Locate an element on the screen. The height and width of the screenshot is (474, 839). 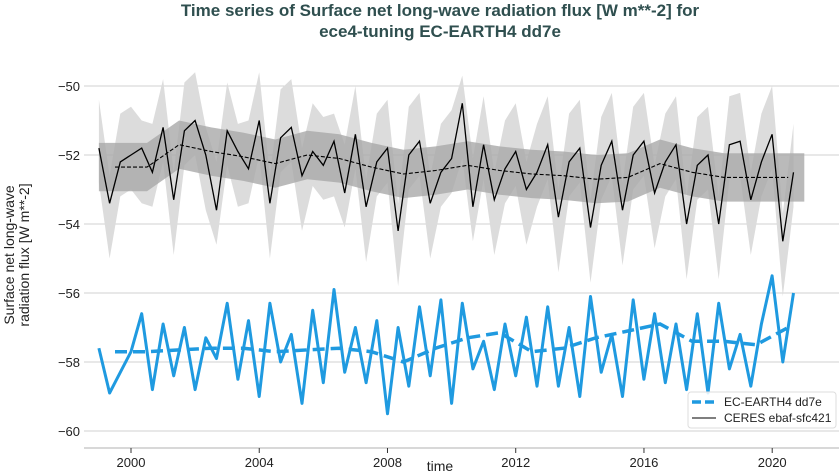
legend-box is located at coordinates (762, 410).